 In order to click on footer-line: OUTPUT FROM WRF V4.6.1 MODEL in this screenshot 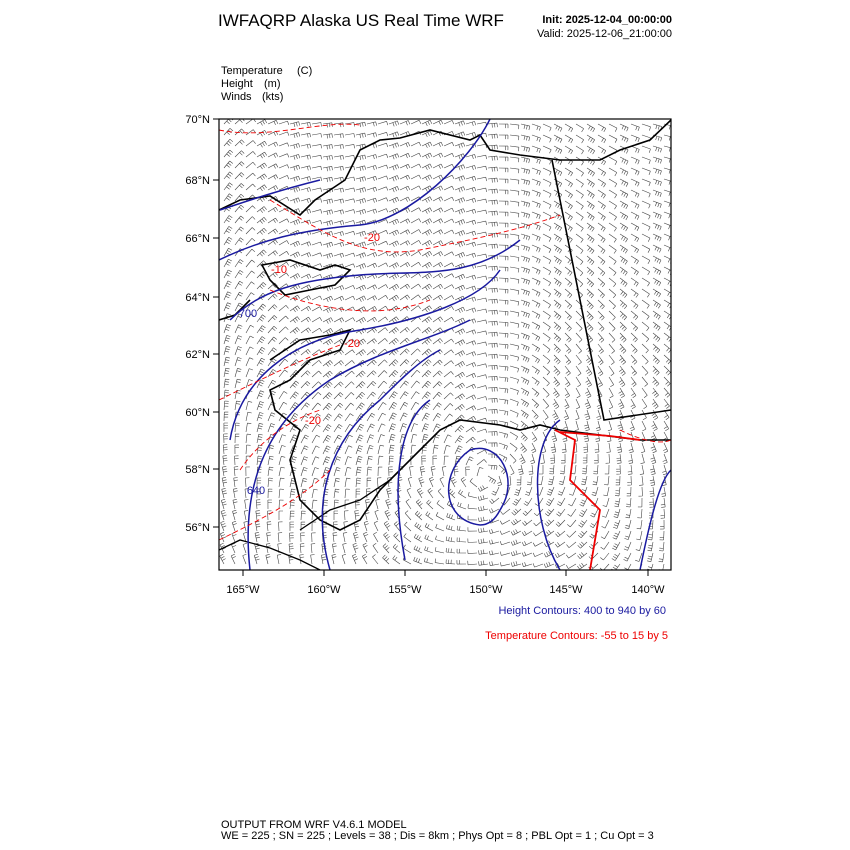, I will do `click(314, 825)`.